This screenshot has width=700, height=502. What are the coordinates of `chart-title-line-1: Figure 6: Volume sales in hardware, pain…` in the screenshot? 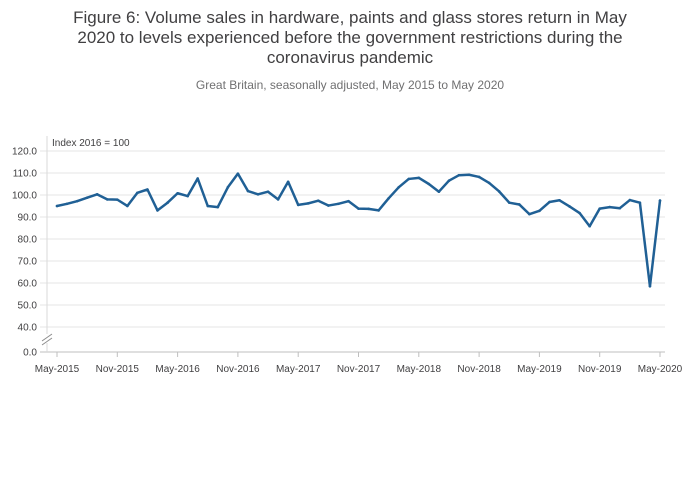 It's located at (350, 17).